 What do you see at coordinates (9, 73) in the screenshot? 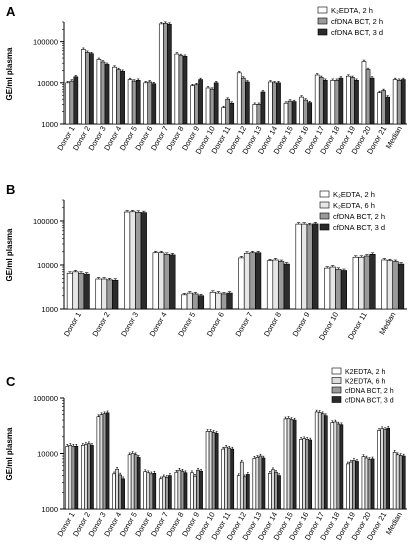
I see `panel-a-y-axis-title: GE/ml plasma` at bounding box center [9, 73].